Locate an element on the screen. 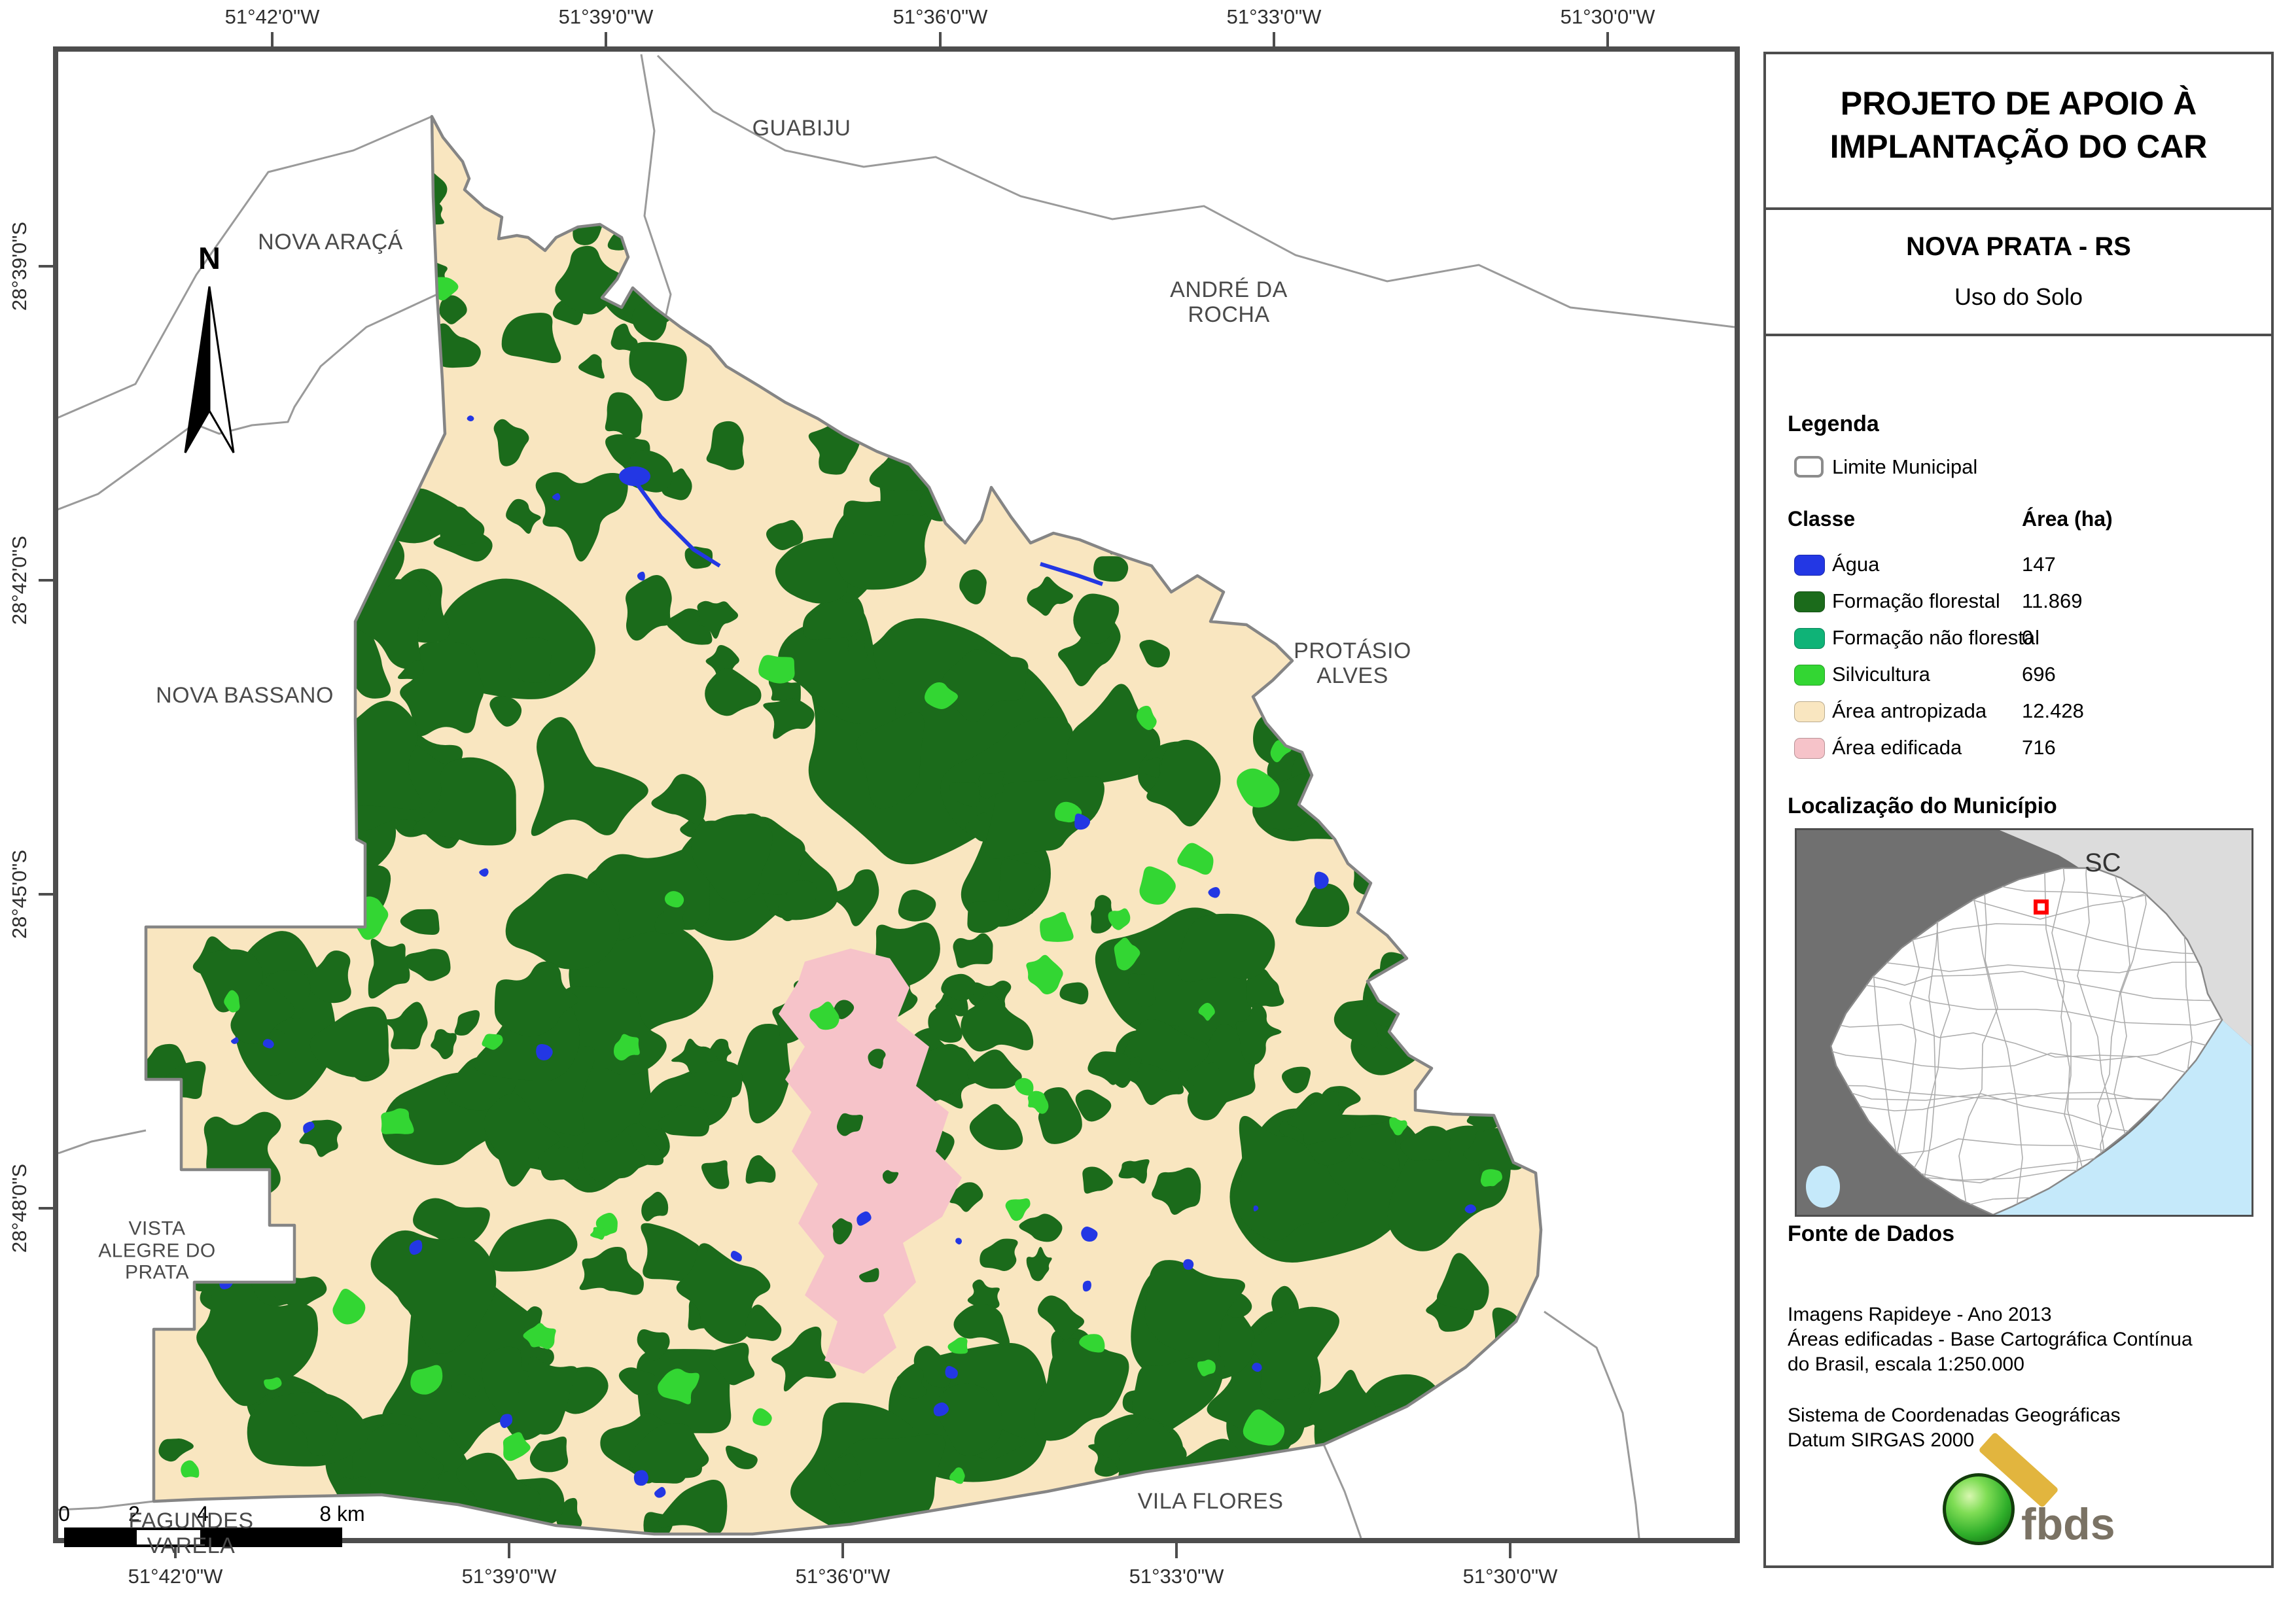 The height and width of the screenshot is (1623, 2296). legend-class-swatch is located at coordinates (1809, 711).